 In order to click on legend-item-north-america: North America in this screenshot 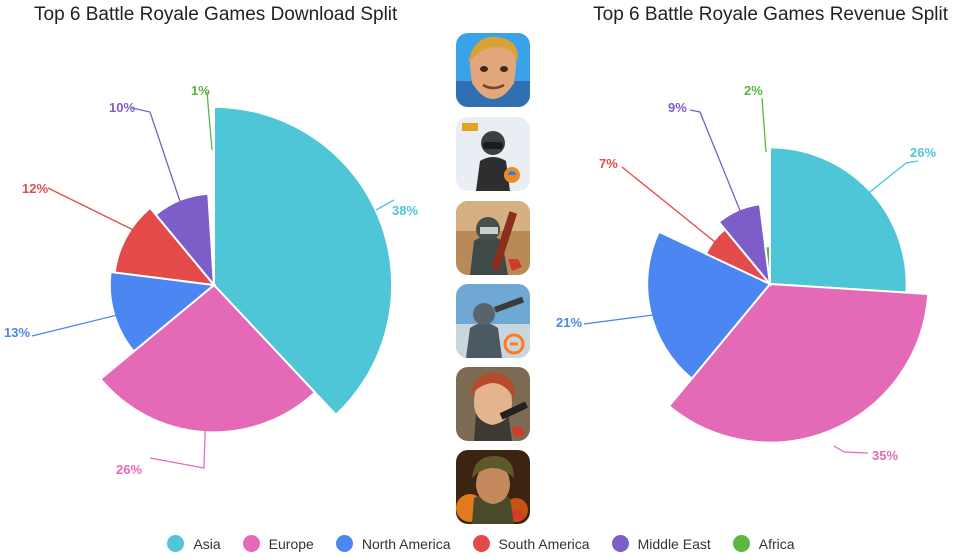, I will do `click(393, 543)`.